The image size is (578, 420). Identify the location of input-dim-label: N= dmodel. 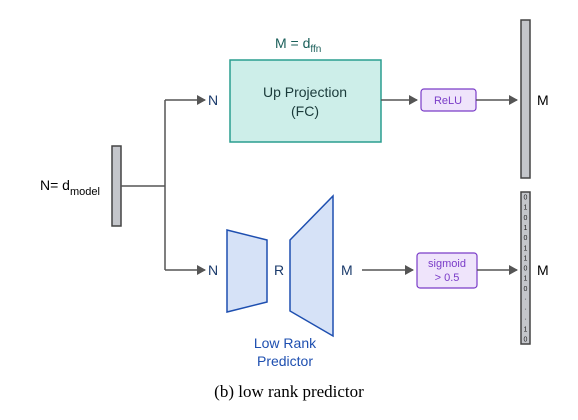
(70, 187).